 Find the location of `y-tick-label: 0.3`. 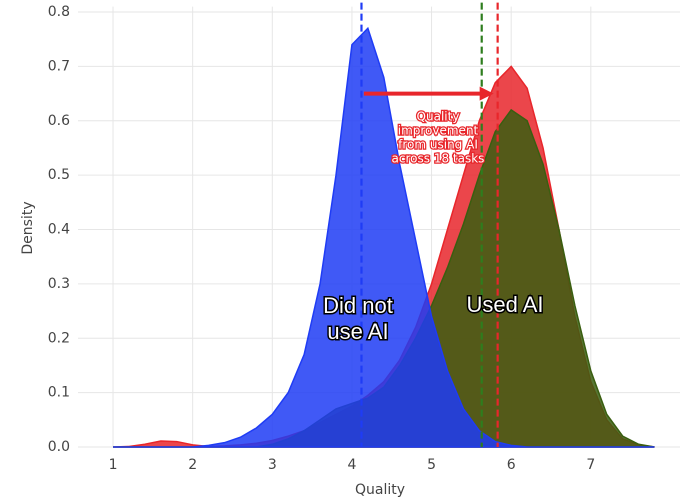

y-tick-label: 0.3 is located at coordinates (59, 284).